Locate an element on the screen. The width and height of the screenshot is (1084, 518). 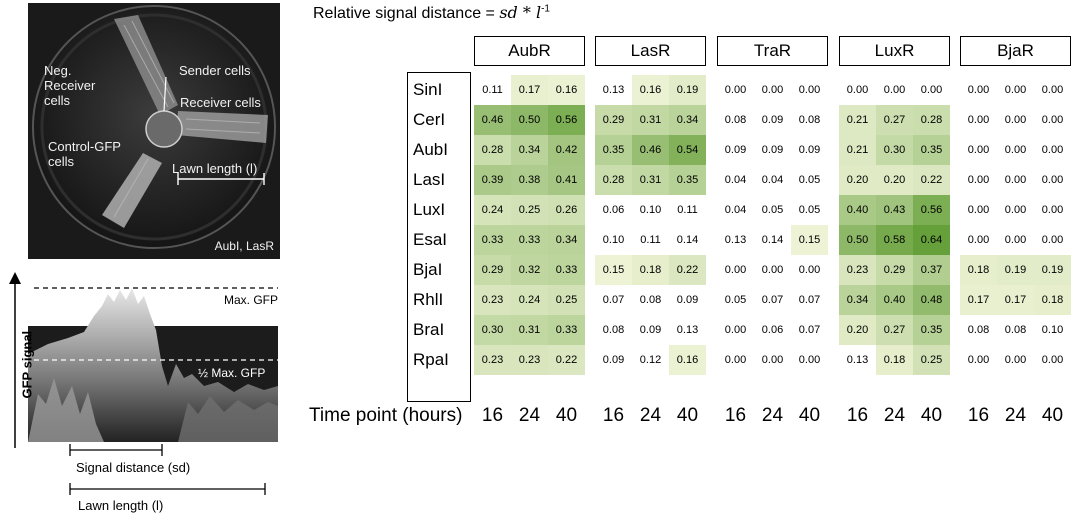
value-cell: 0.27 is located at coordinates (894, 120).